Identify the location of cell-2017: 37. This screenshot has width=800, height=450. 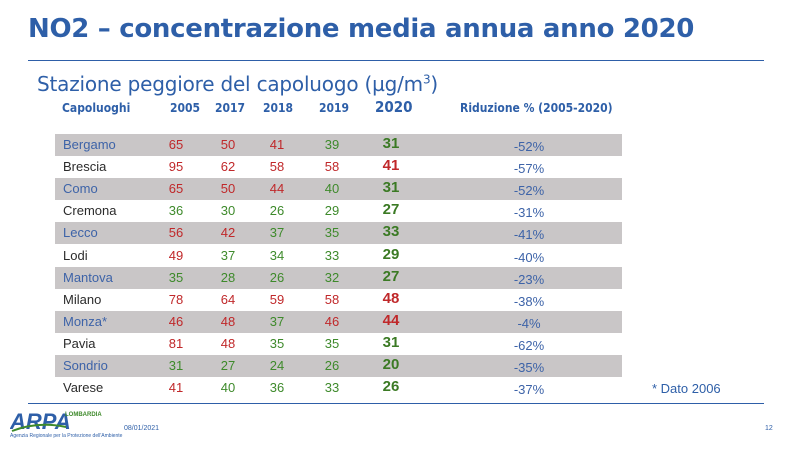
(228, 255).